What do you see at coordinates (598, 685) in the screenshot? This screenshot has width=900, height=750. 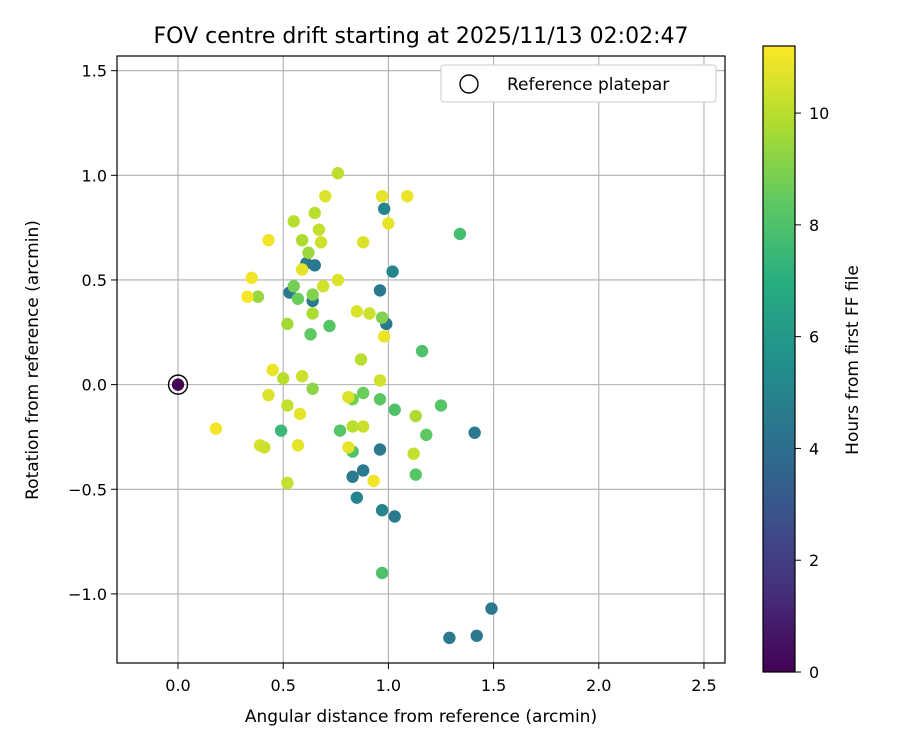 I see `x-tick-label: 2.0` at bounding box center [598, 685].